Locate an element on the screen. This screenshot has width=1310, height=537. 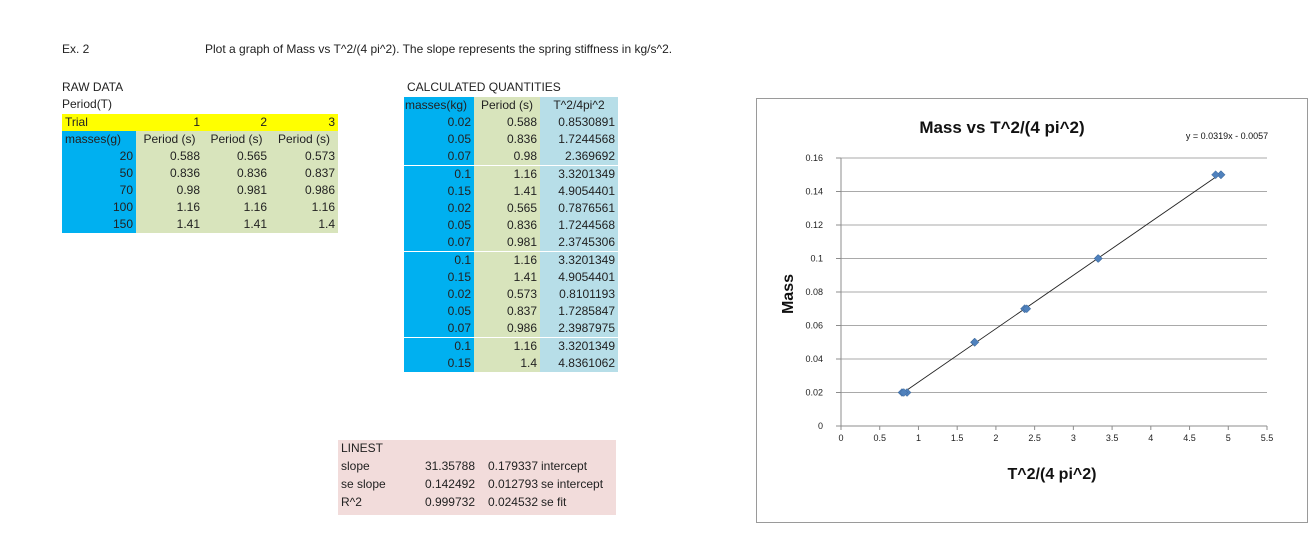
raw-period-cell: 1.4 is located at coordinates (304, 224).